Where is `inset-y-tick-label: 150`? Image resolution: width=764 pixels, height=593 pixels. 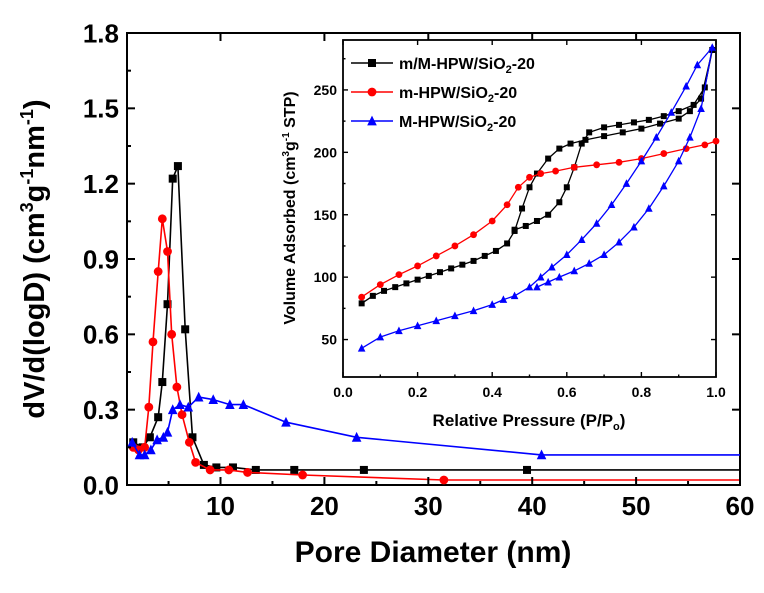
inset-y-tick-label: 150 is located at coordinates (326, 215).